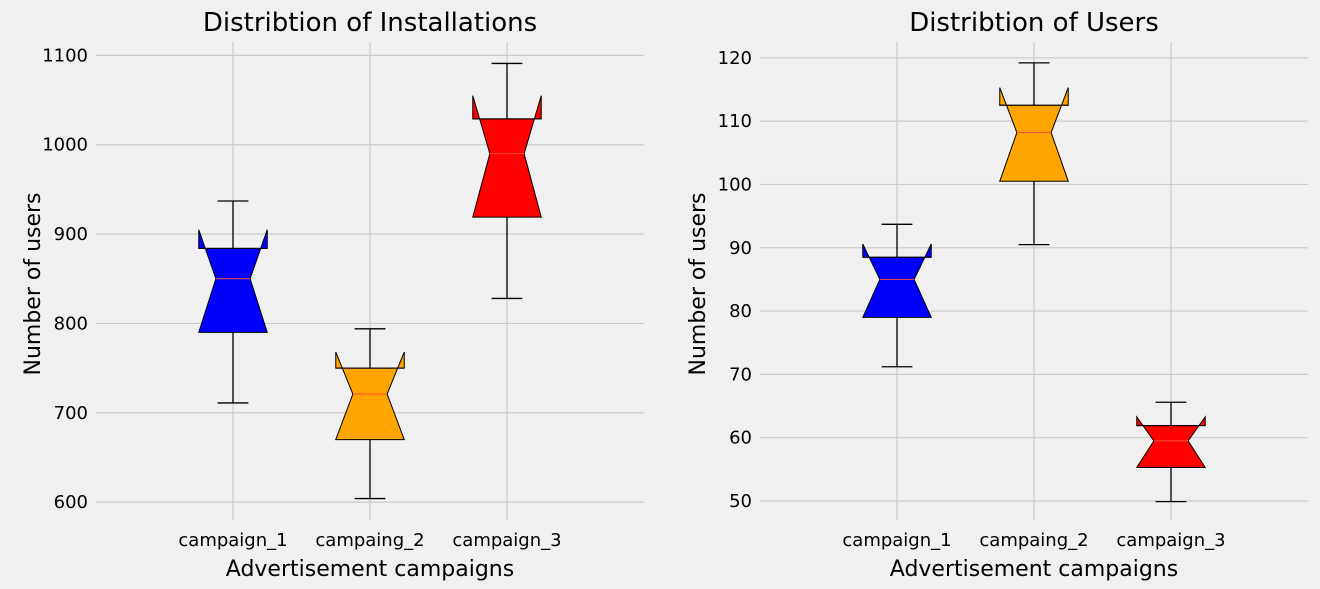  I want to click on chart-title: Distribtion of Users, so click(1034, 23).